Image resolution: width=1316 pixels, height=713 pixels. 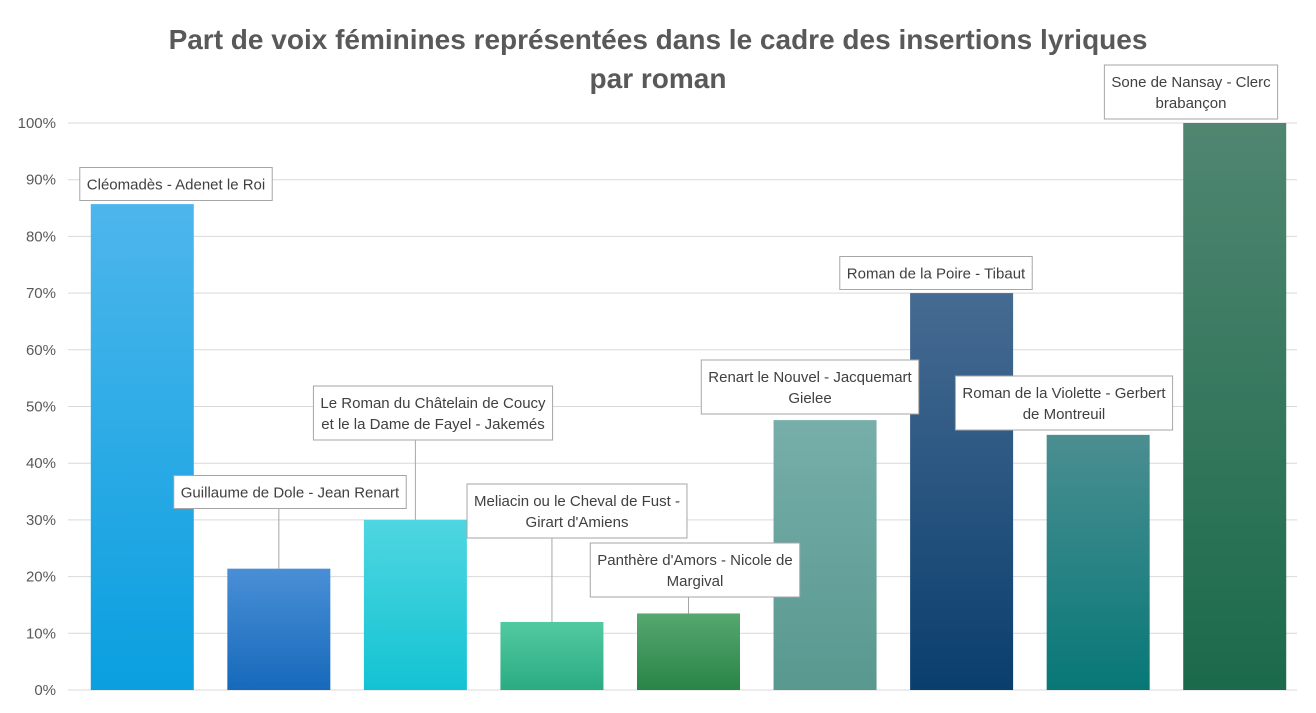 What do you see at coordinates (577, 522) in the screenshot?
I see `data-label: Girart d'Amiens` at bounding box center [577, 522].